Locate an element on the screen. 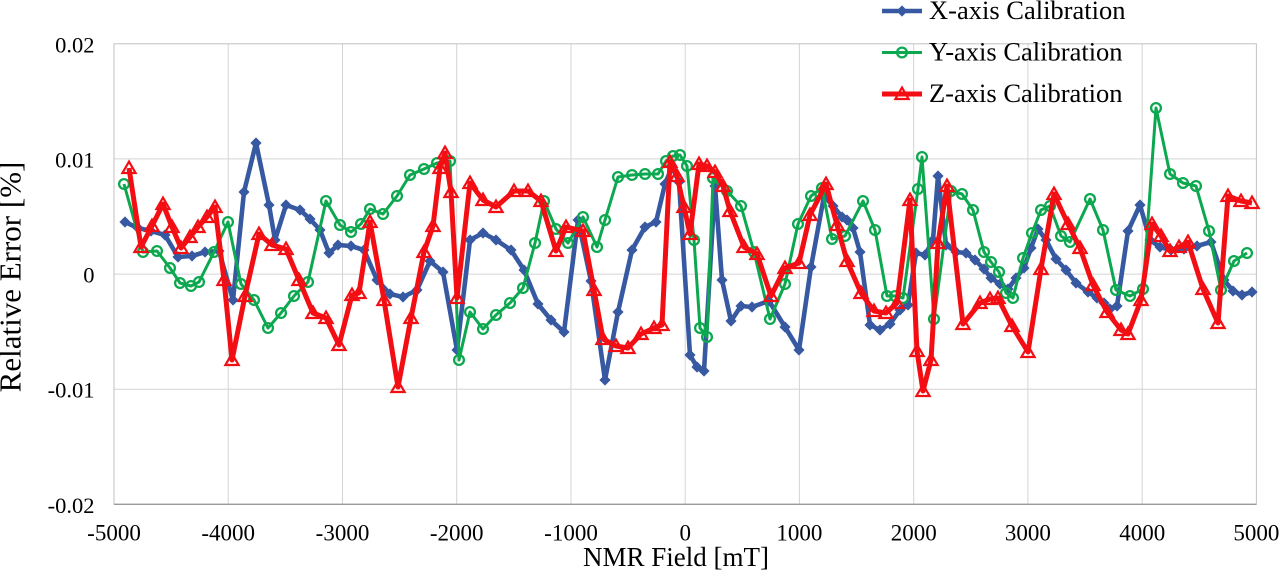 The image size is (1280, 575). svg-text: 0.02 is located at coordinates (74, 44).